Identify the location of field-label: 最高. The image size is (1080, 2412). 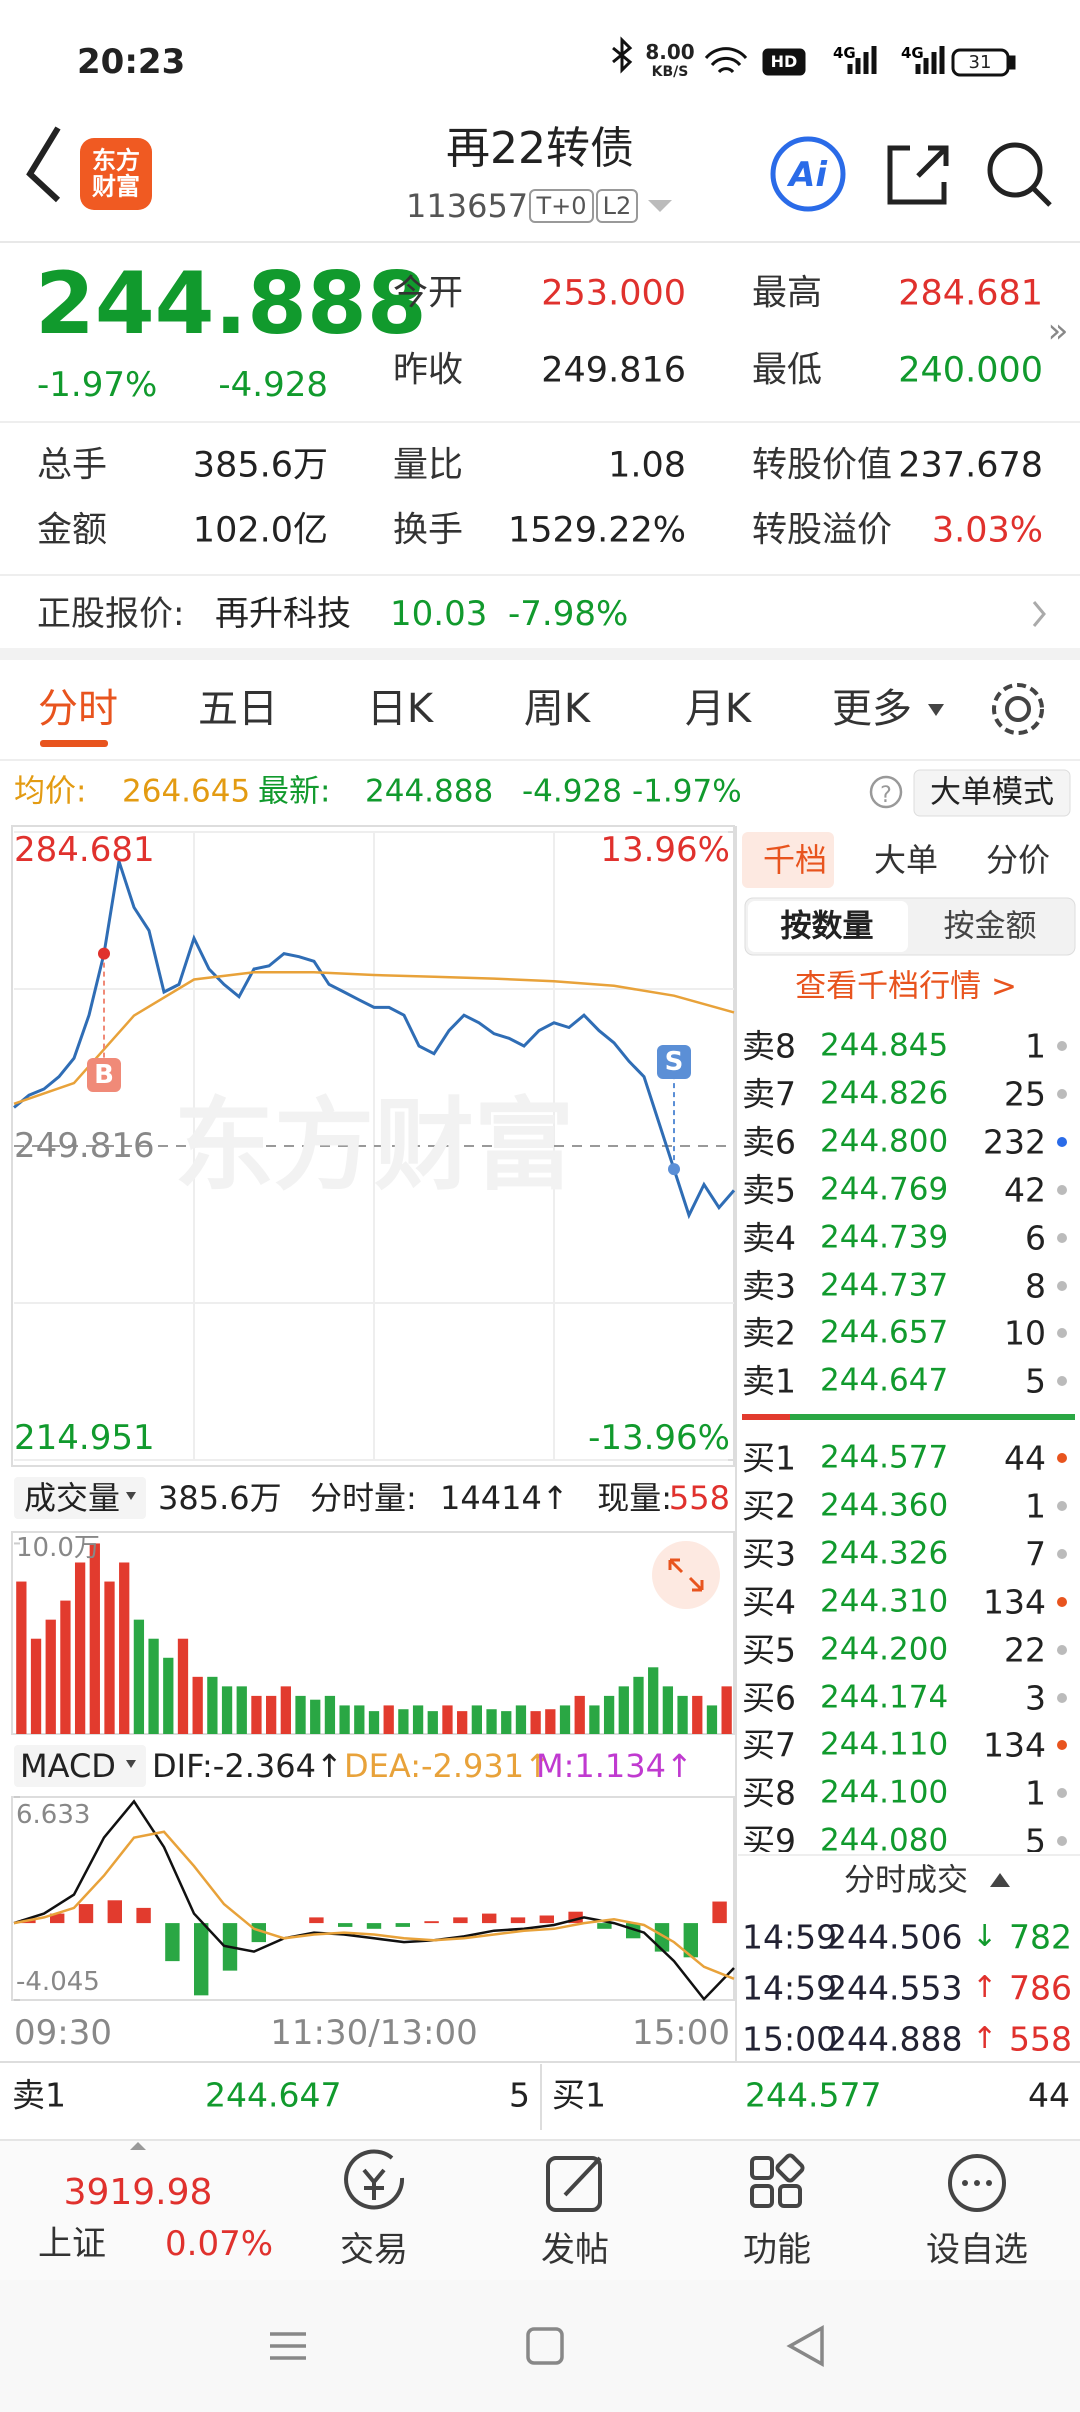
(787, 293).